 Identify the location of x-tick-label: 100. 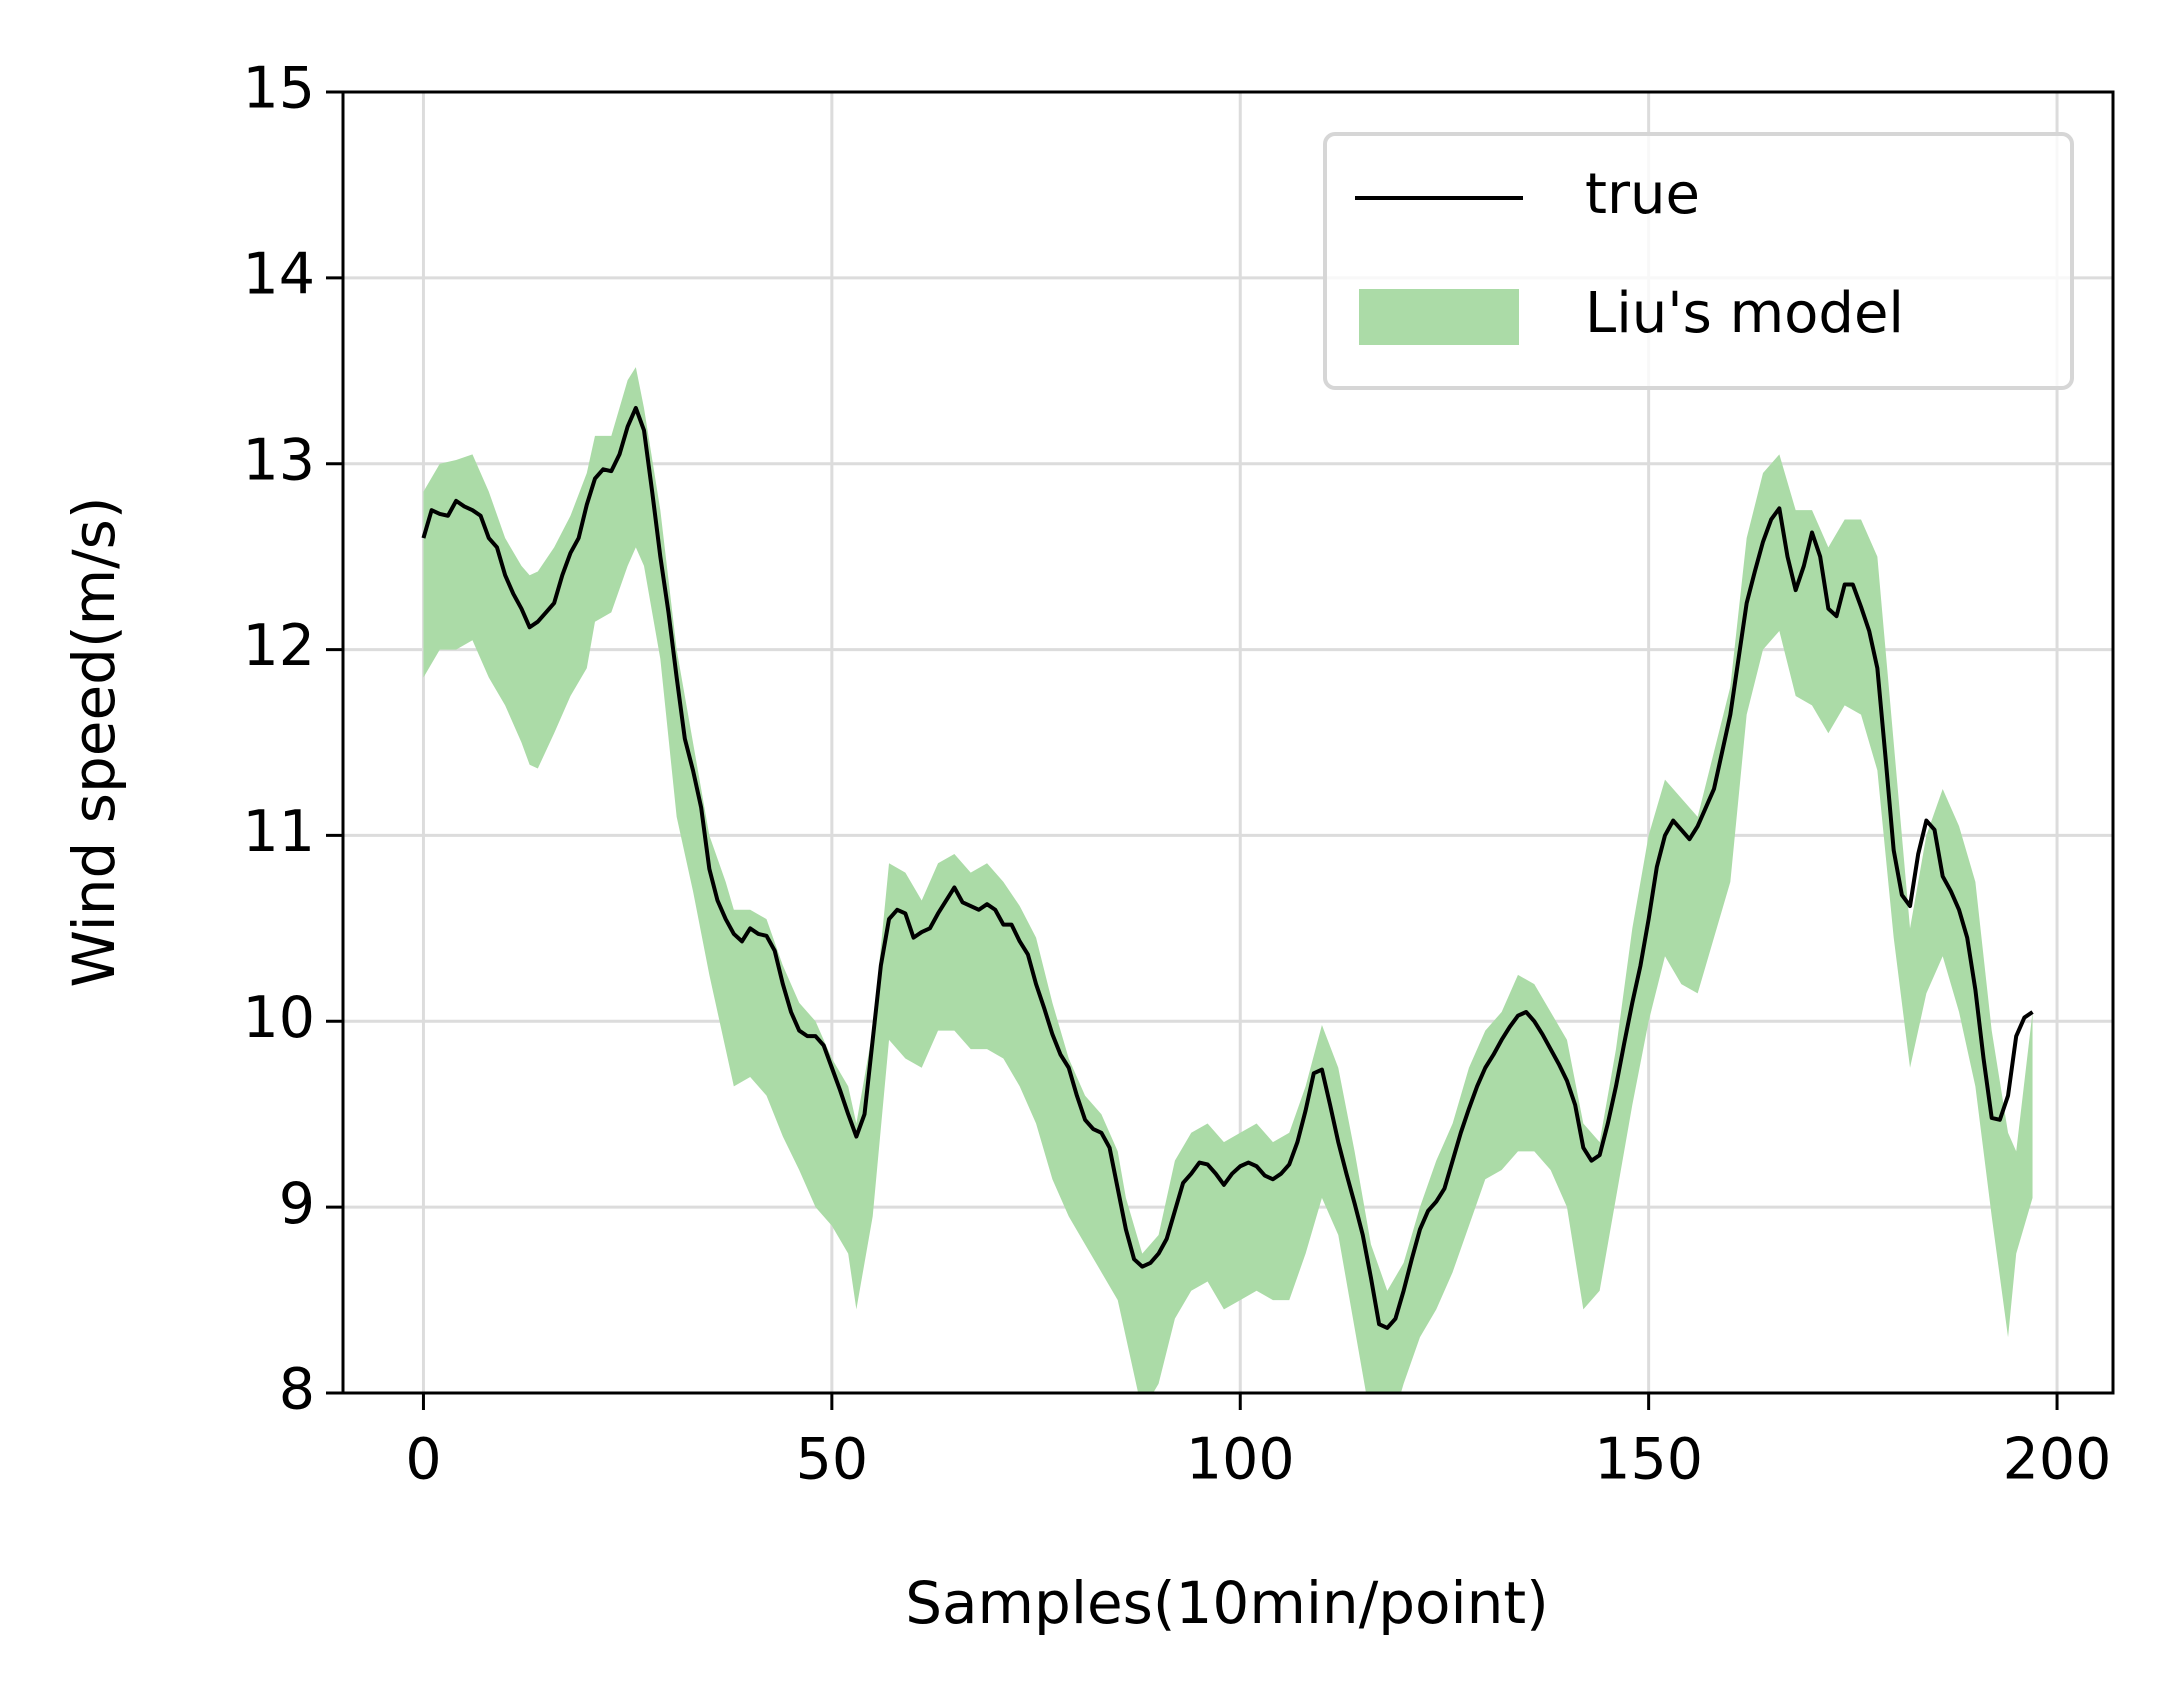
(1240, 1460).